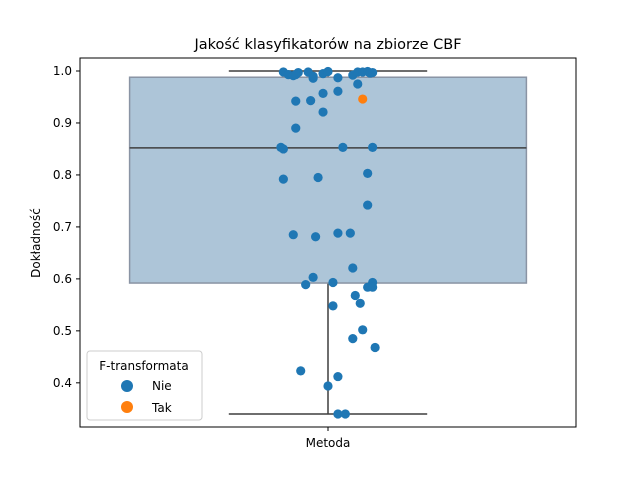 Image resolution: width=640 pixels, height=480 pixels. I want to click on series-nie, so click(328, 242).